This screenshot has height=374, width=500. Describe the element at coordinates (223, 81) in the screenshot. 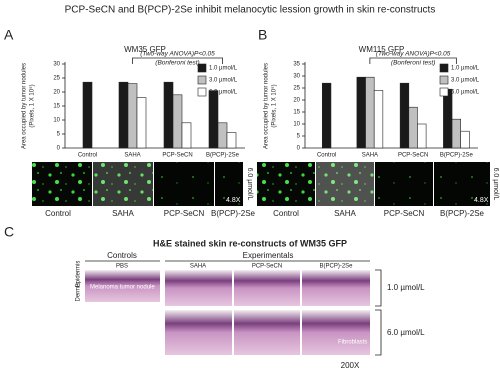

I see `legend-label: 3.0 µmol/L` at that location.